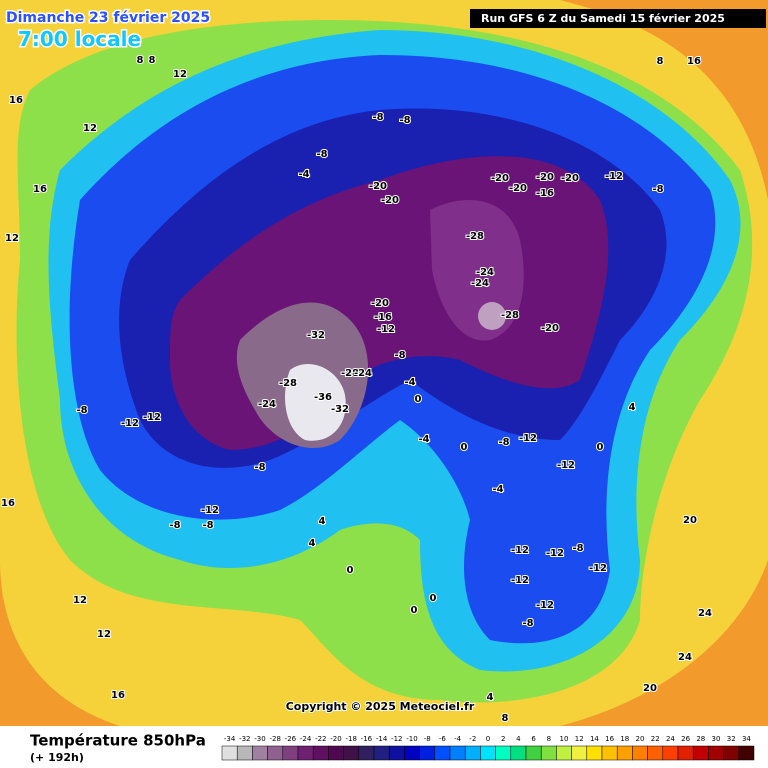 The height and width of the screenshot is (768, 768). I want to click on colorbar-tick-label: -30, so click(259, 739).